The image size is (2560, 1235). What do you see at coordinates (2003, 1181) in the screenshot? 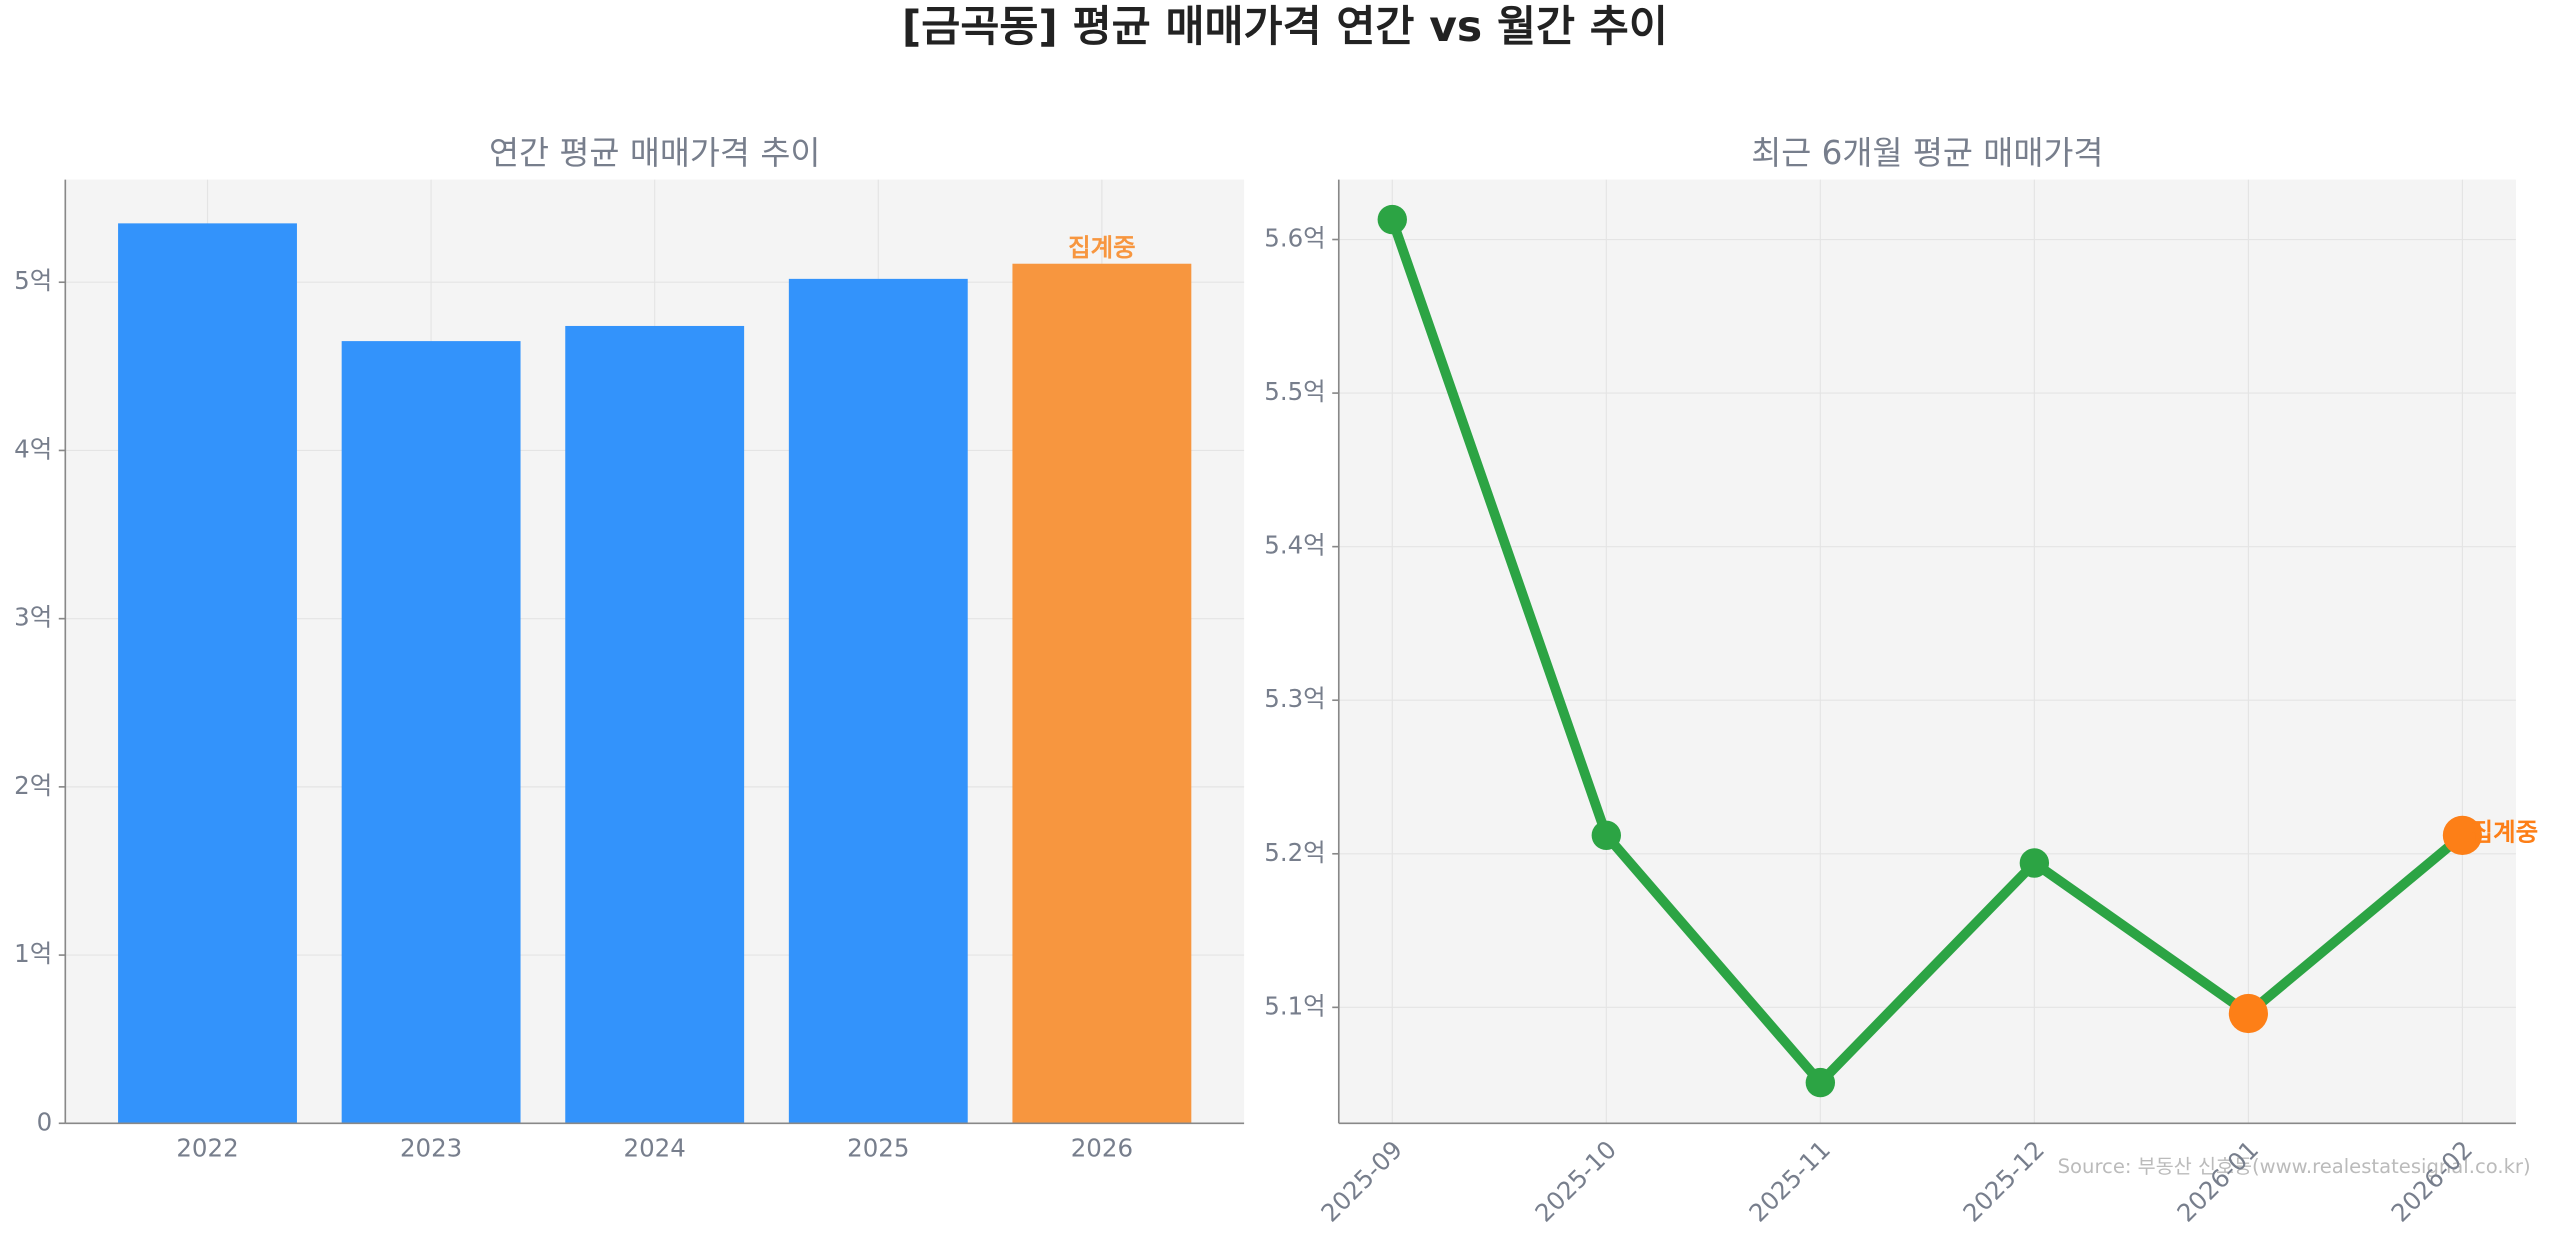
I see `x-tick-label: 2025-12` at bounding box center [2003, 1181].